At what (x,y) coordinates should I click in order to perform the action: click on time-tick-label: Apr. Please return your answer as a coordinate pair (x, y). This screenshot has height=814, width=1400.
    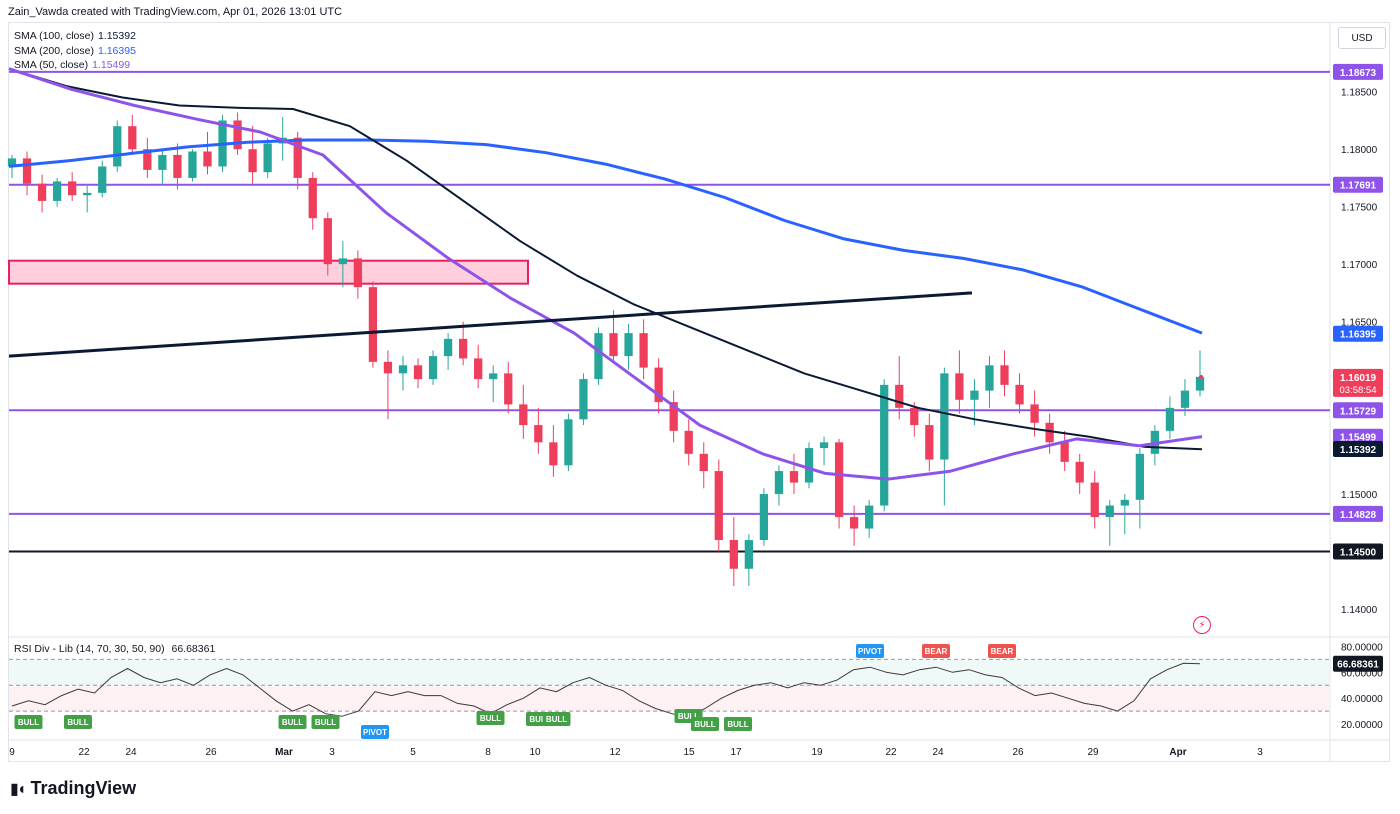
    Looking at the image, I should click on (1177, 752).